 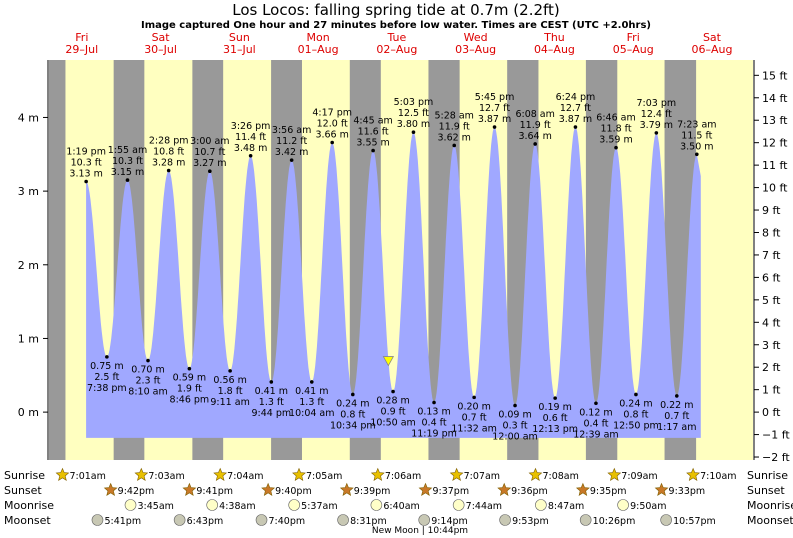 I want to click on low-tide-time: 1:17 am, so click(x=676, y=427).